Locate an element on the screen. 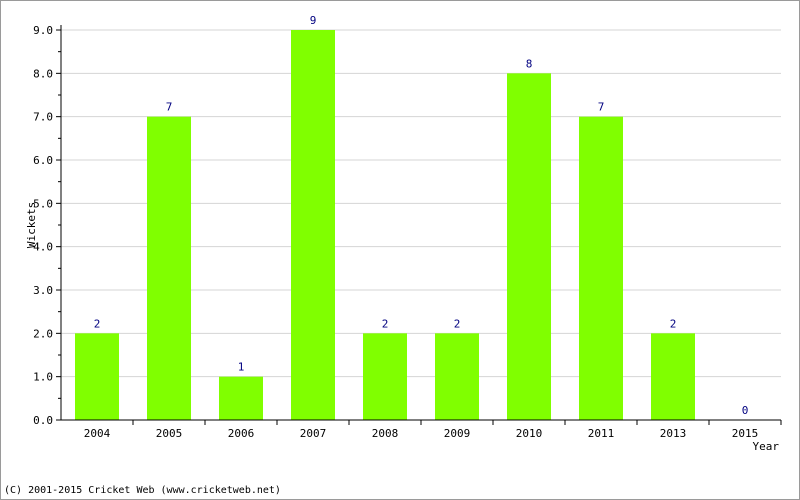  x-tick-label: 2010 is located at coordinates (529, 433).